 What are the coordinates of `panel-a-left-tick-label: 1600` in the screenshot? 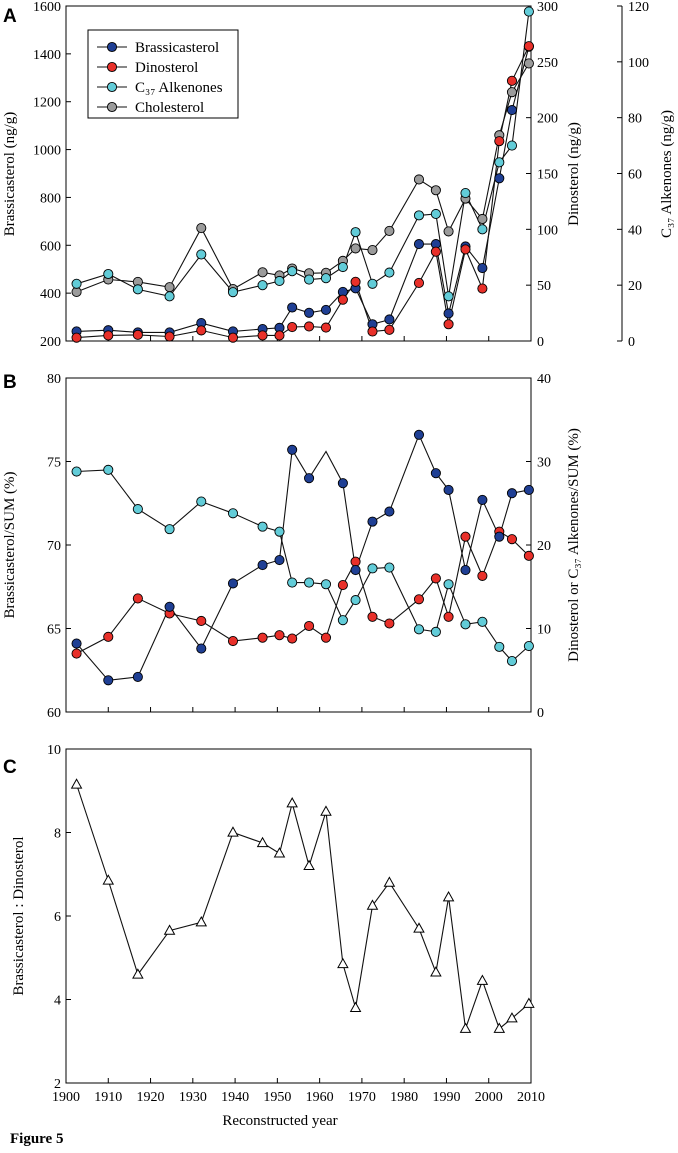 It's located at (47, 7).